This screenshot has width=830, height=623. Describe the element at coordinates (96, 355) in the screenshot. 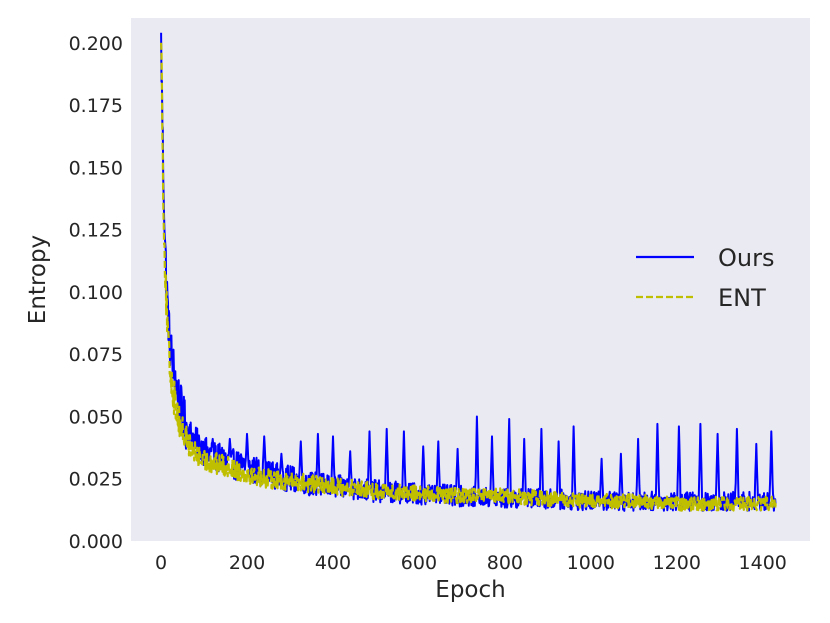

I see `y-tick-label: 0.075` at that location.